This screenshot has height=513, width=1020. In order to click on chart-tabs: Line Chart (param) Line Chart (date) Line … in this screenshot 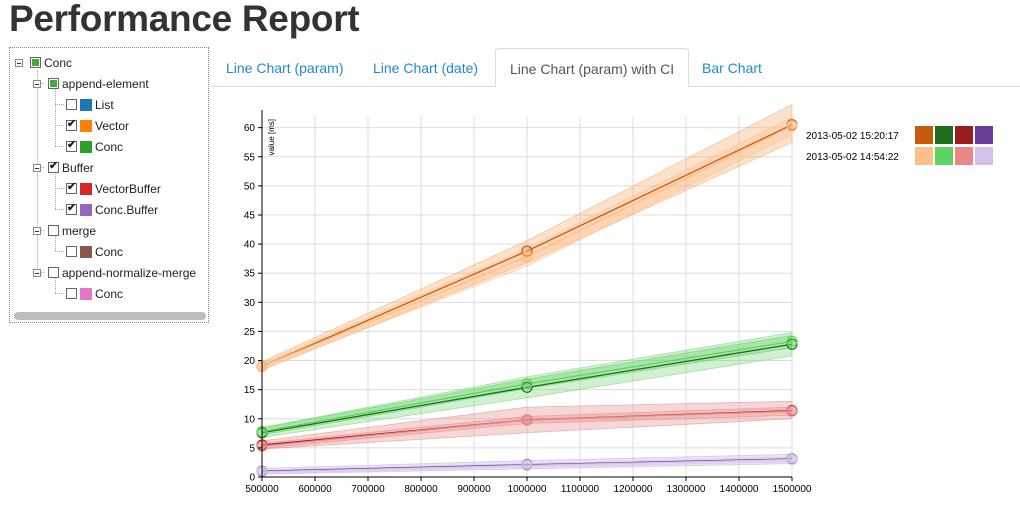, I will do `click(616, 67)`.